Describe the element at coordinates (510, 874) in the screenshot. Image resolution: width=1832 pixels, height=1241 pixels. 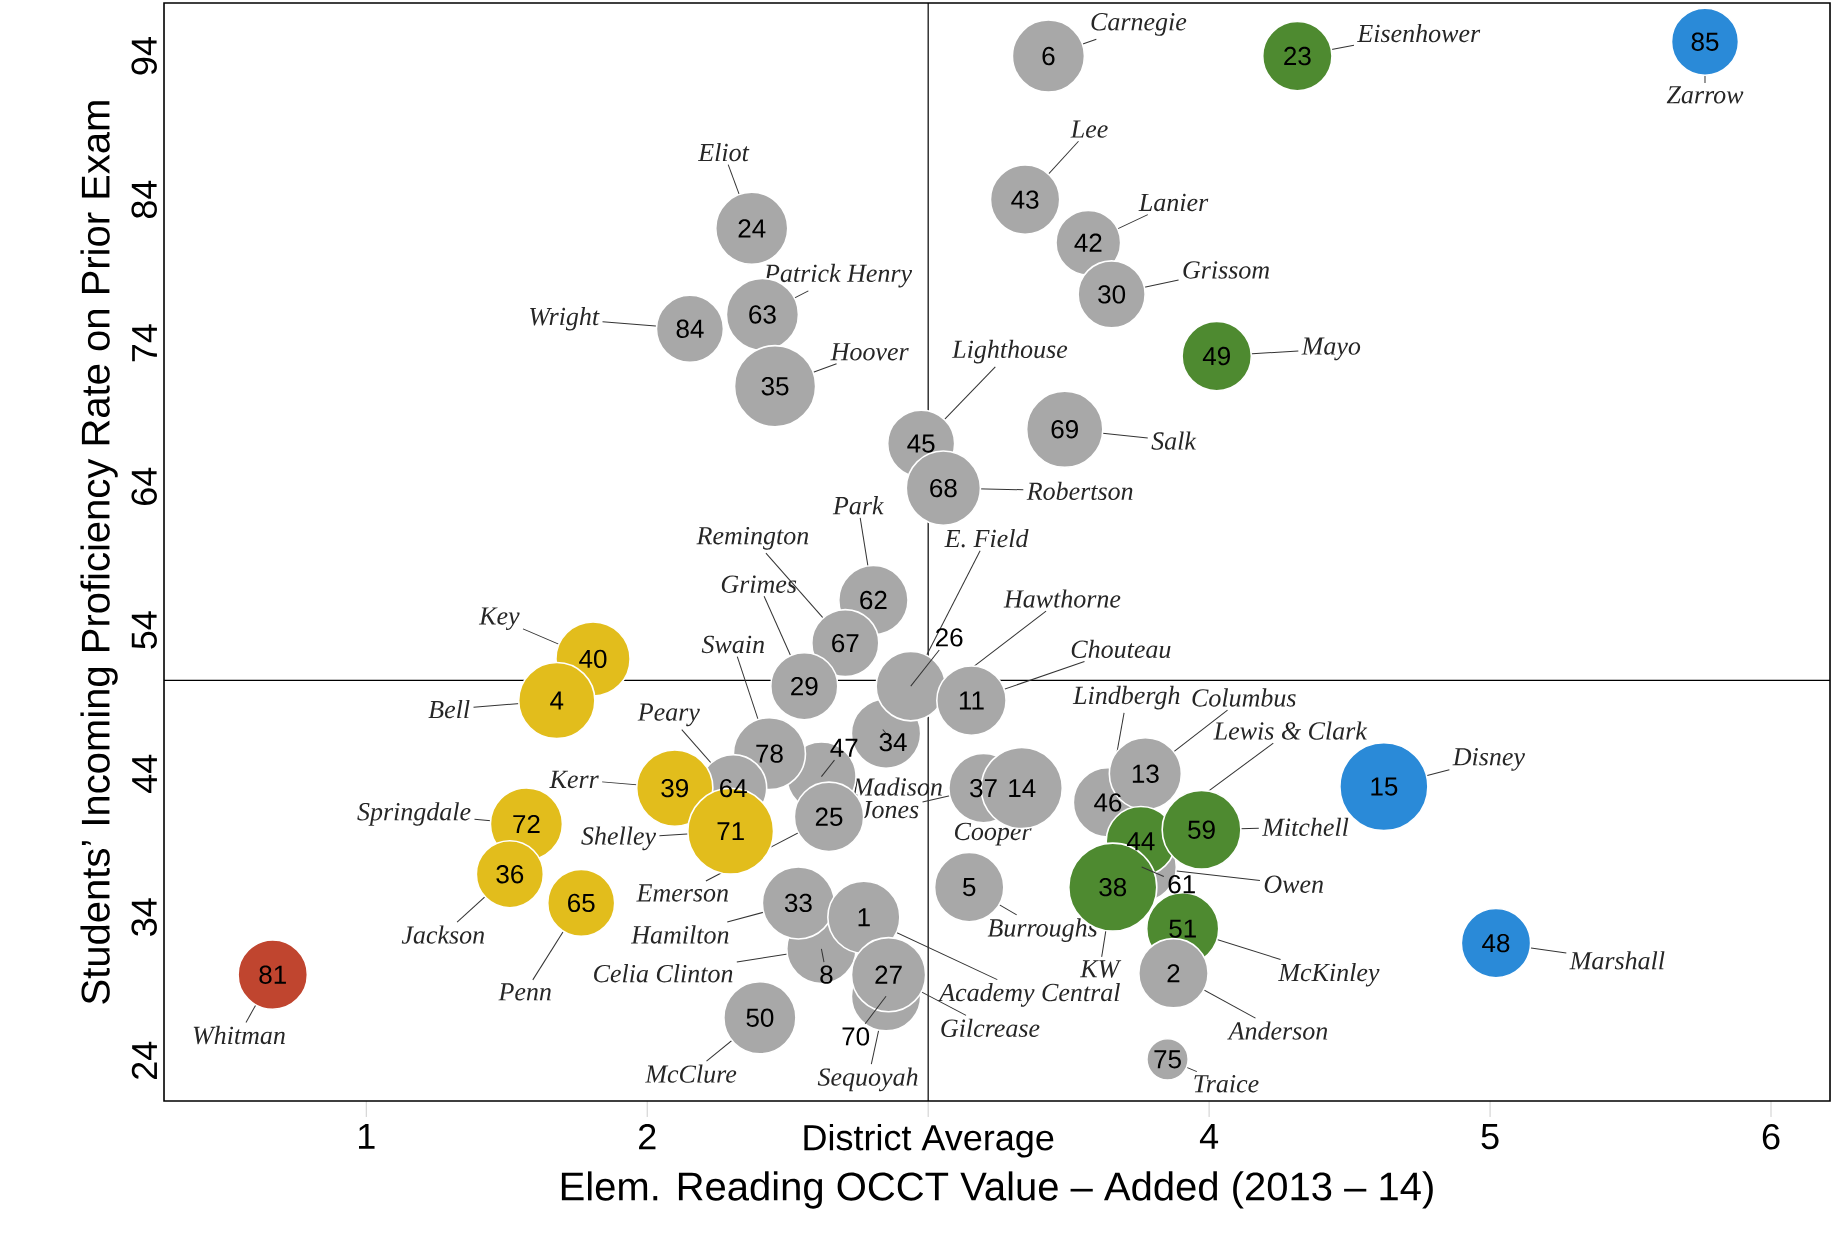
I see `annotation: 36` at that location.